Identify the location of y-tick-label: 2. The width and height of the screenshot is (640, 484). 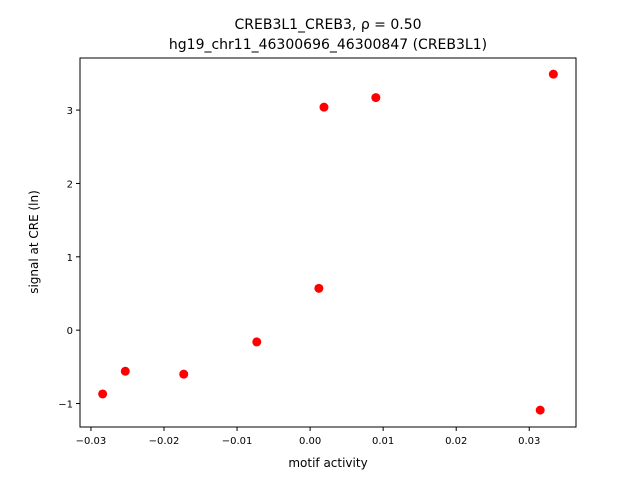
(70, 184).